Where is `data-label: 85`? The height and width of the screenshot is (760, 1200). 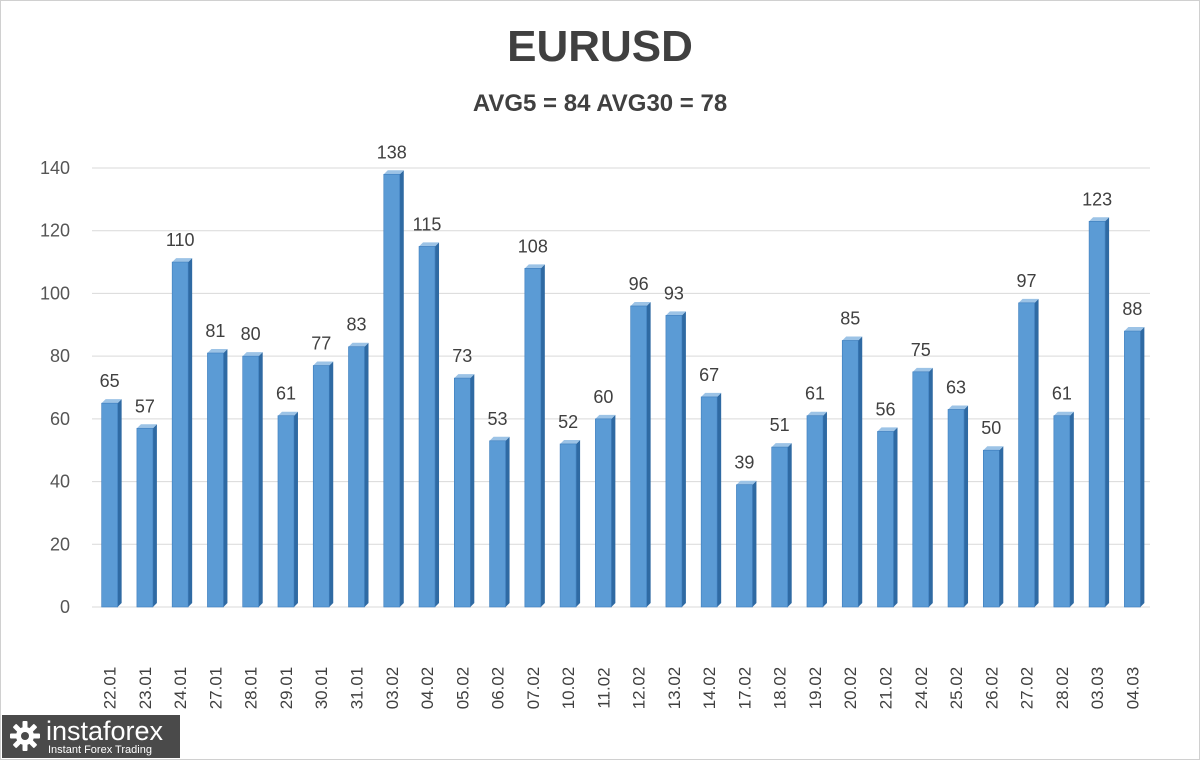
data-label: 85 is located at coordinates (850, 318).